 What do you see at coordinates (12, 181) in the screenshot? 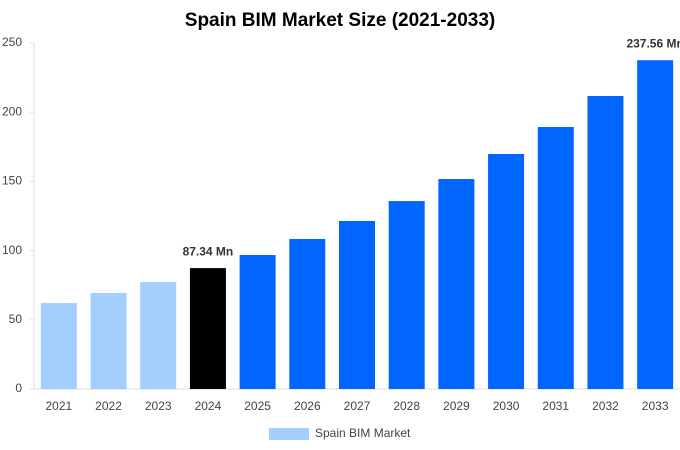
I see `y-tick-label: 150` at bounding box center [12, 181].